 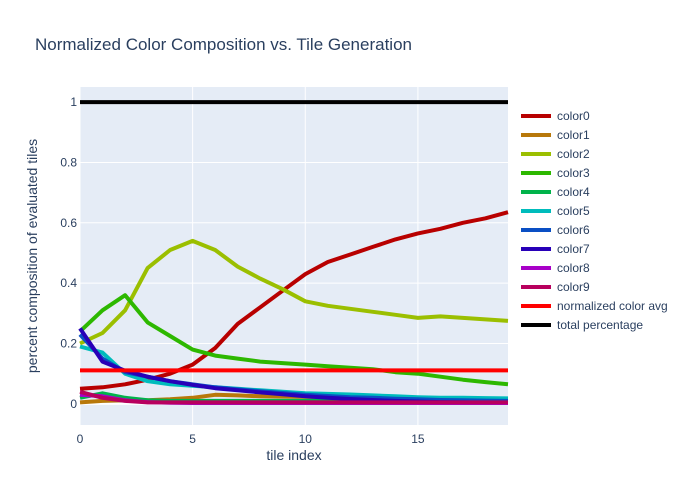 I want to click on legend-label: color9, so click(x=573, y=287).